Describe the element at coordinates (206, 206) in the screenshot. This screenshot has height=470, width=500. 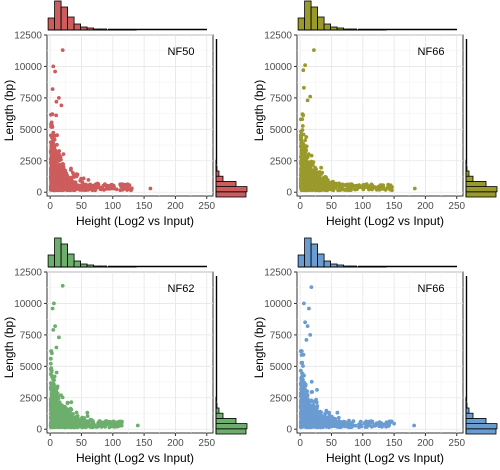
I see `x-tick-label: 250` at that location.